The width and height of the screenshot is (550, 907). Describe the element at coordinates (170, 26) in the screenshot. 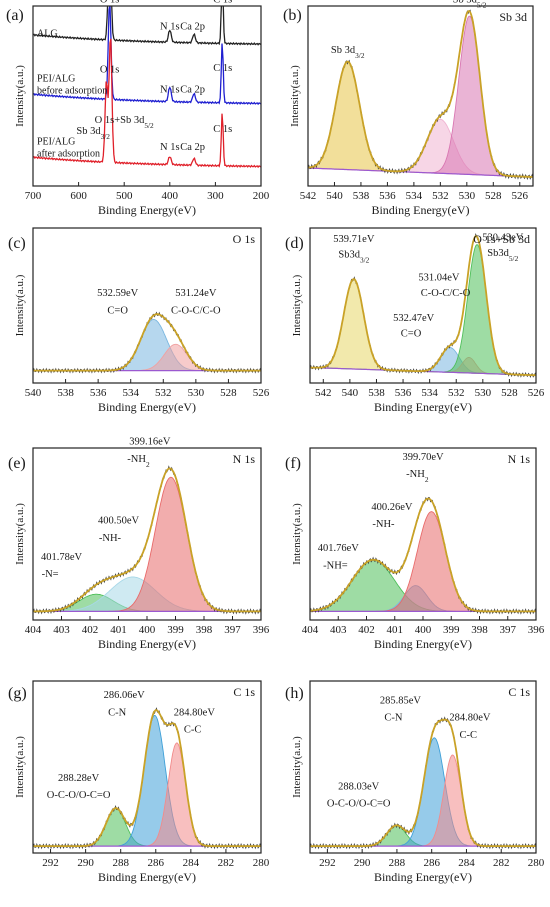

I see `peak-annotation-1: N 1s` at that location.